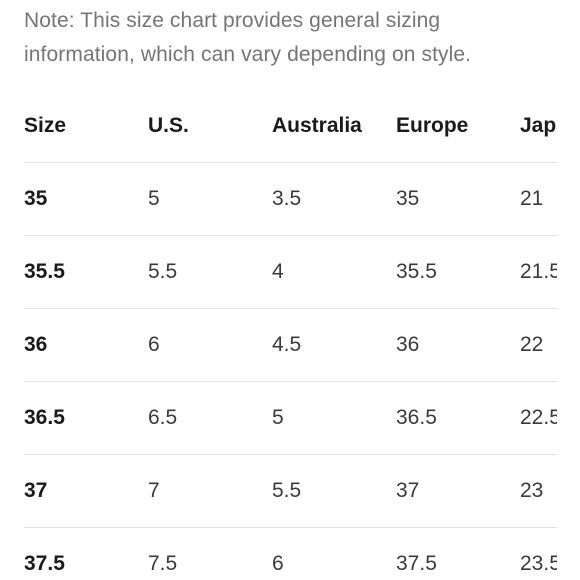 Image resolution: width=580 pixels, height=580 pixels. I want to click on us-cell: 6, so click(210, 345).